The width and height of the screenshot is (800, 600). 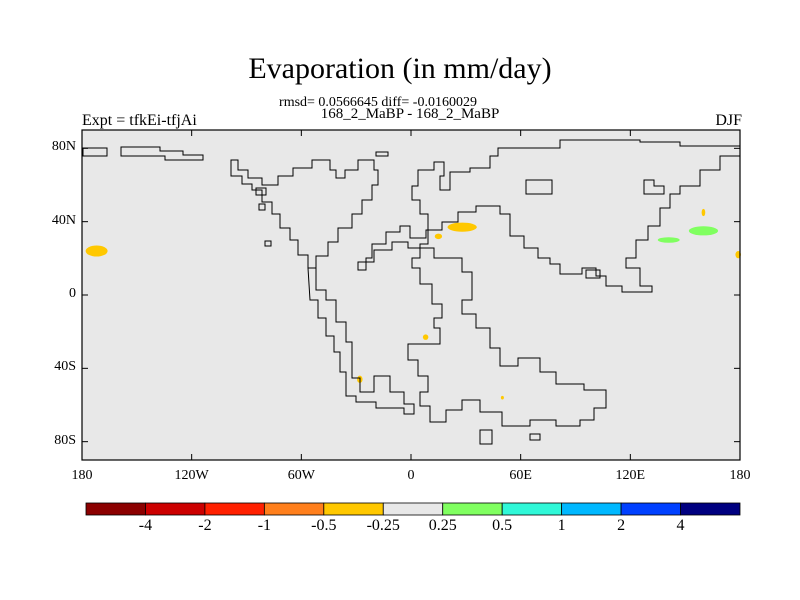 I want to click on colorbar, so click(x=413, y=509).